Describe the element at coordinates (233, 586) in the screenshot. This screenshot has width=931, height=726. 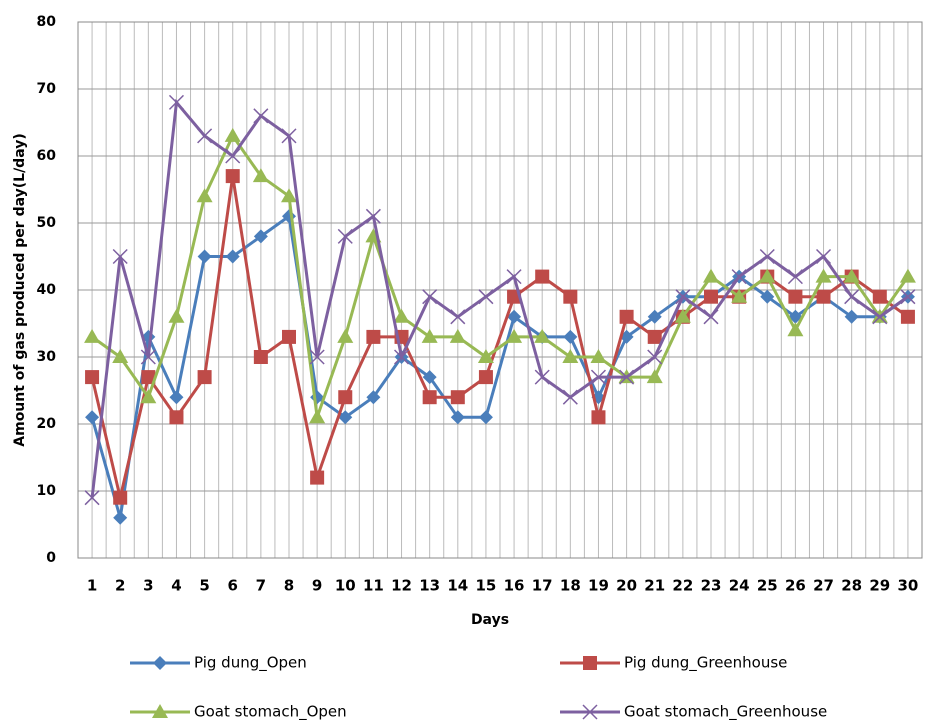
I see `x-tick-label: 6` at that location.